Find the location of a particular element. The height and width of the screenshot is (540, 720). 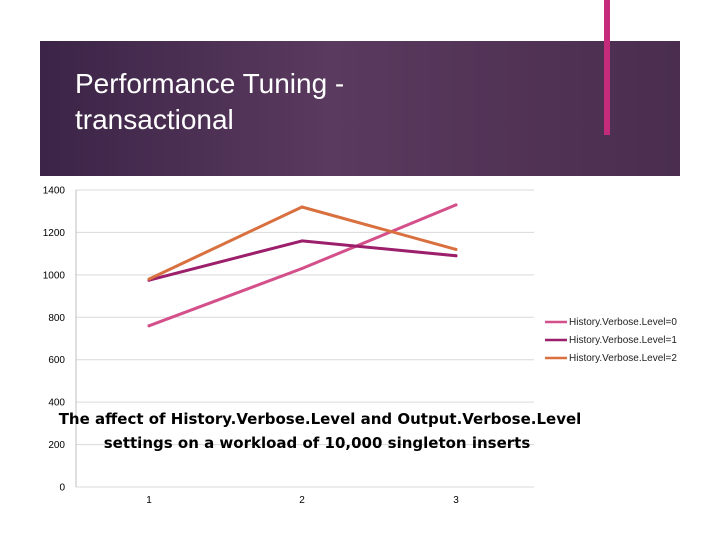

x-tick-label-1: 1 is located at coordinates (149, 500).